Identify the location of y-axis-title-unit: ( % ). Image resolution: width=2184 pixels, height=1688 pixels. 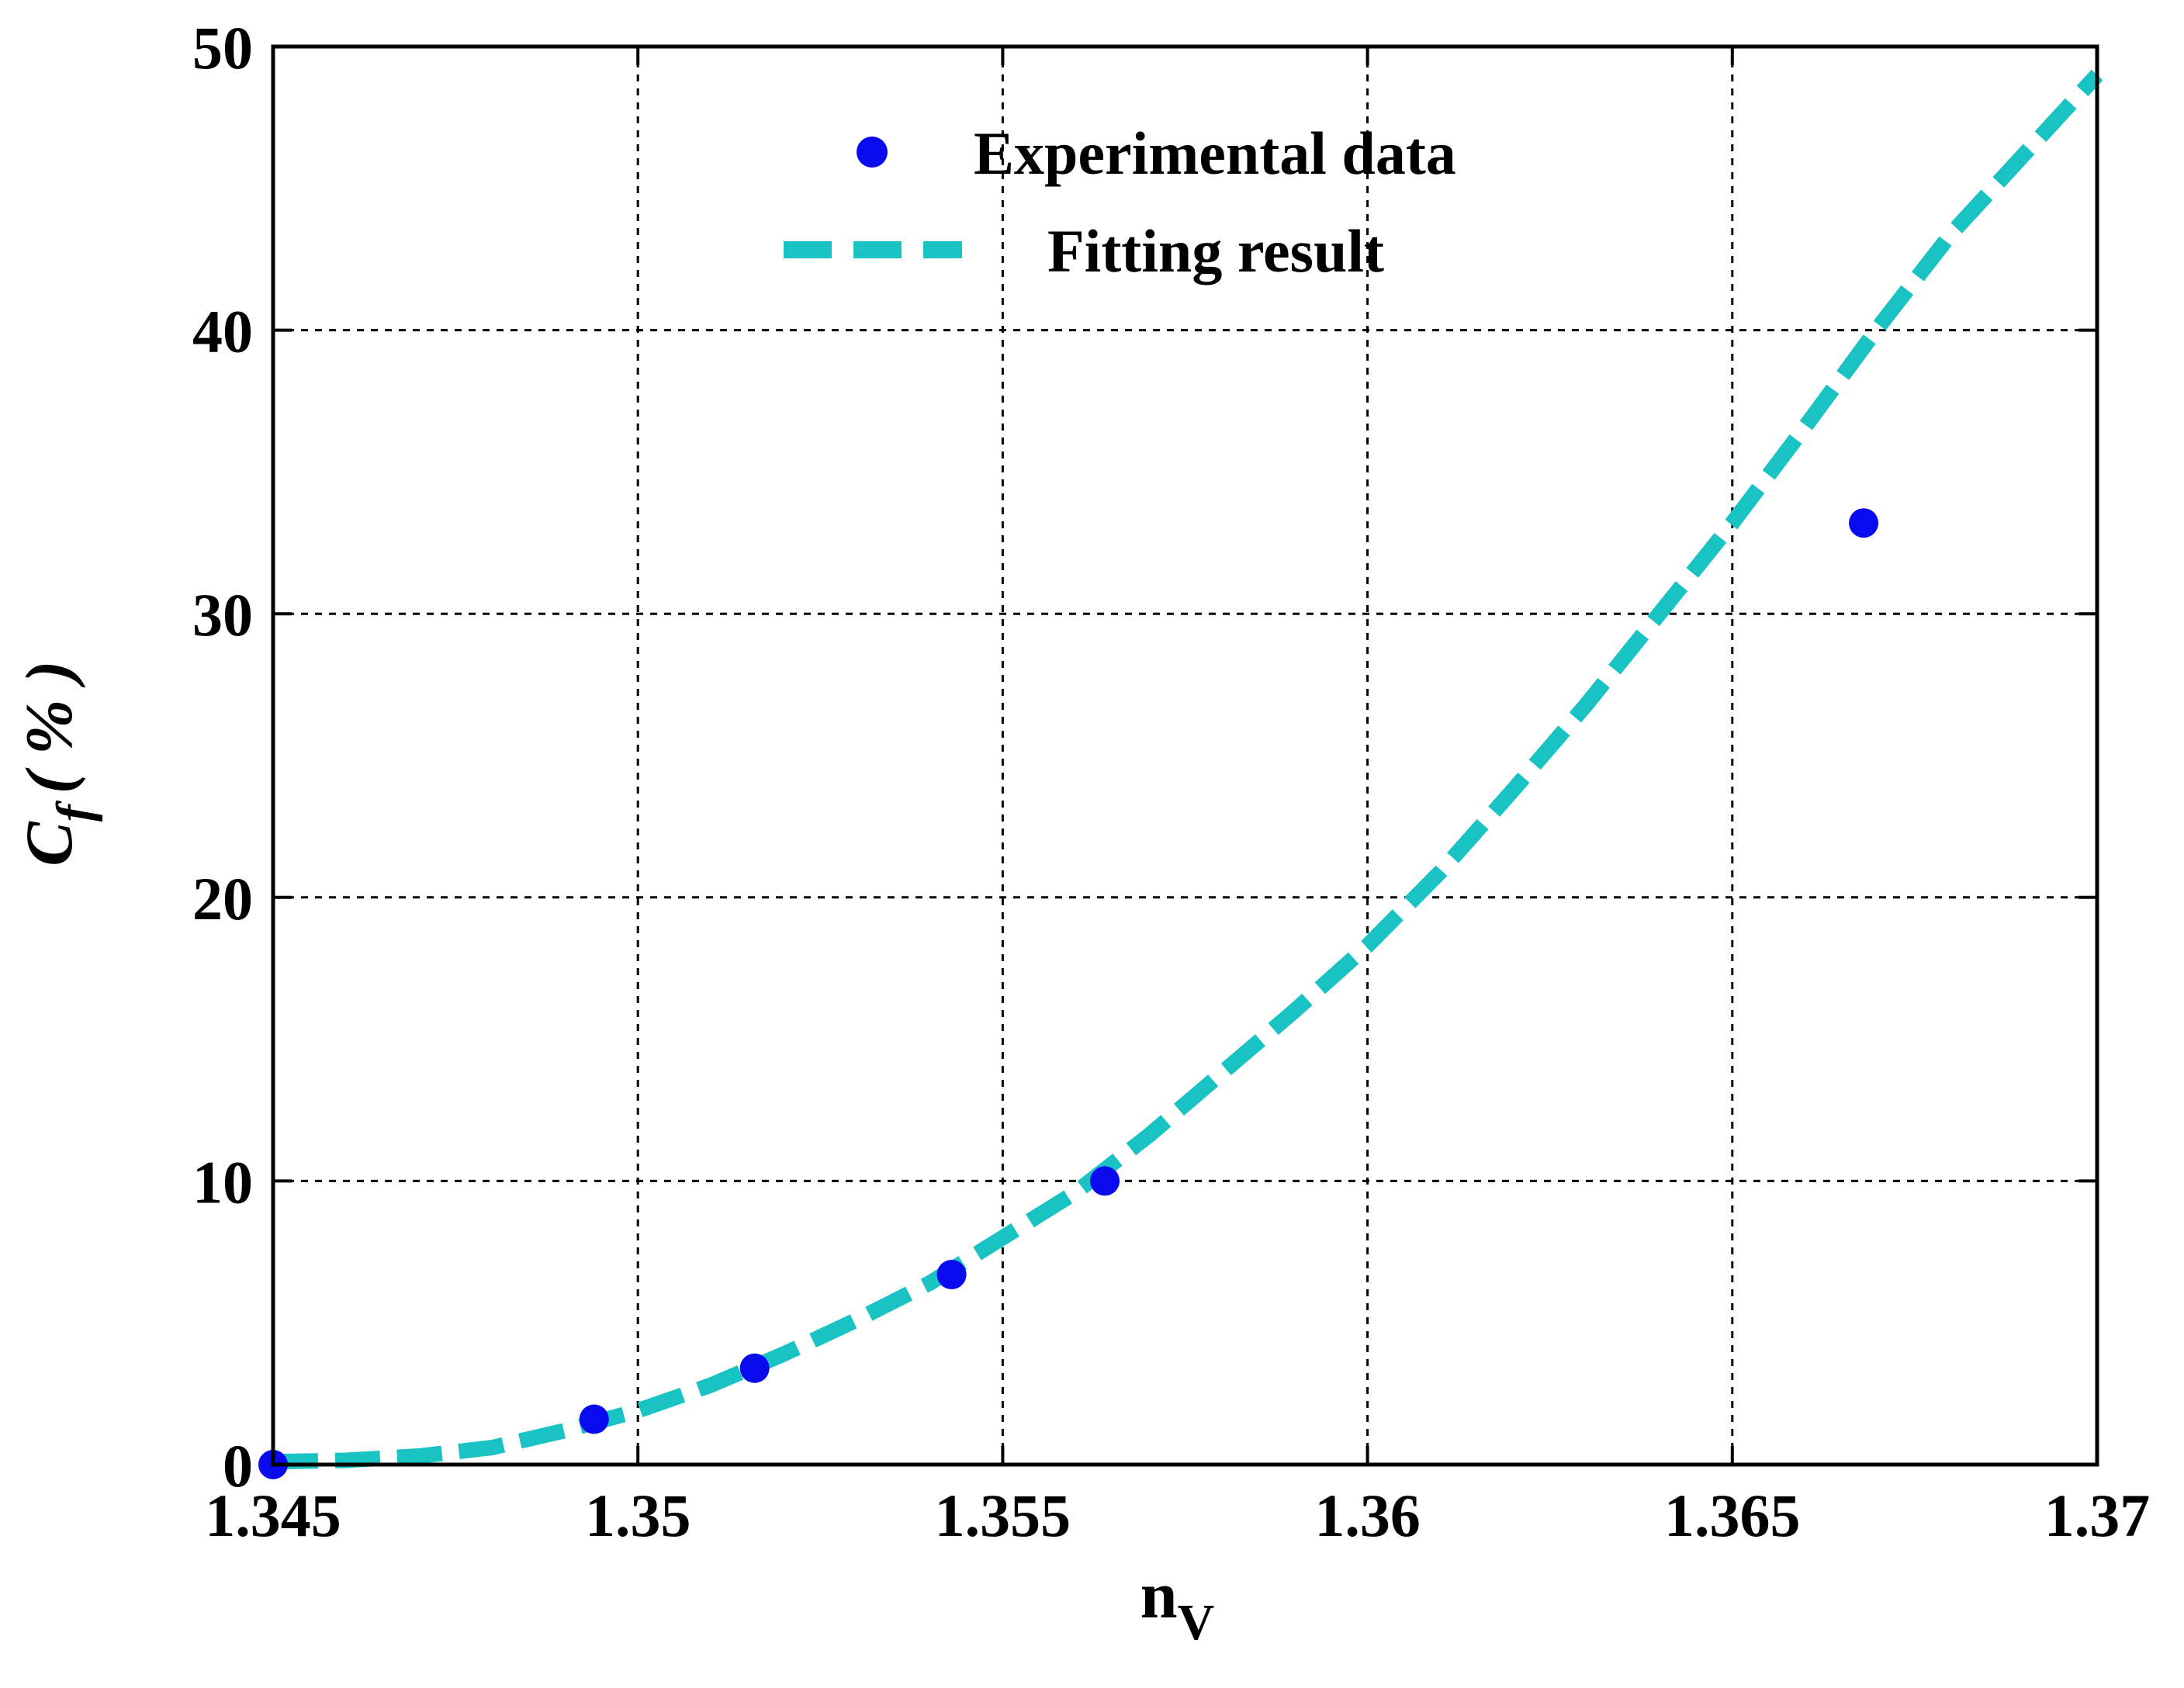
(49, 727).